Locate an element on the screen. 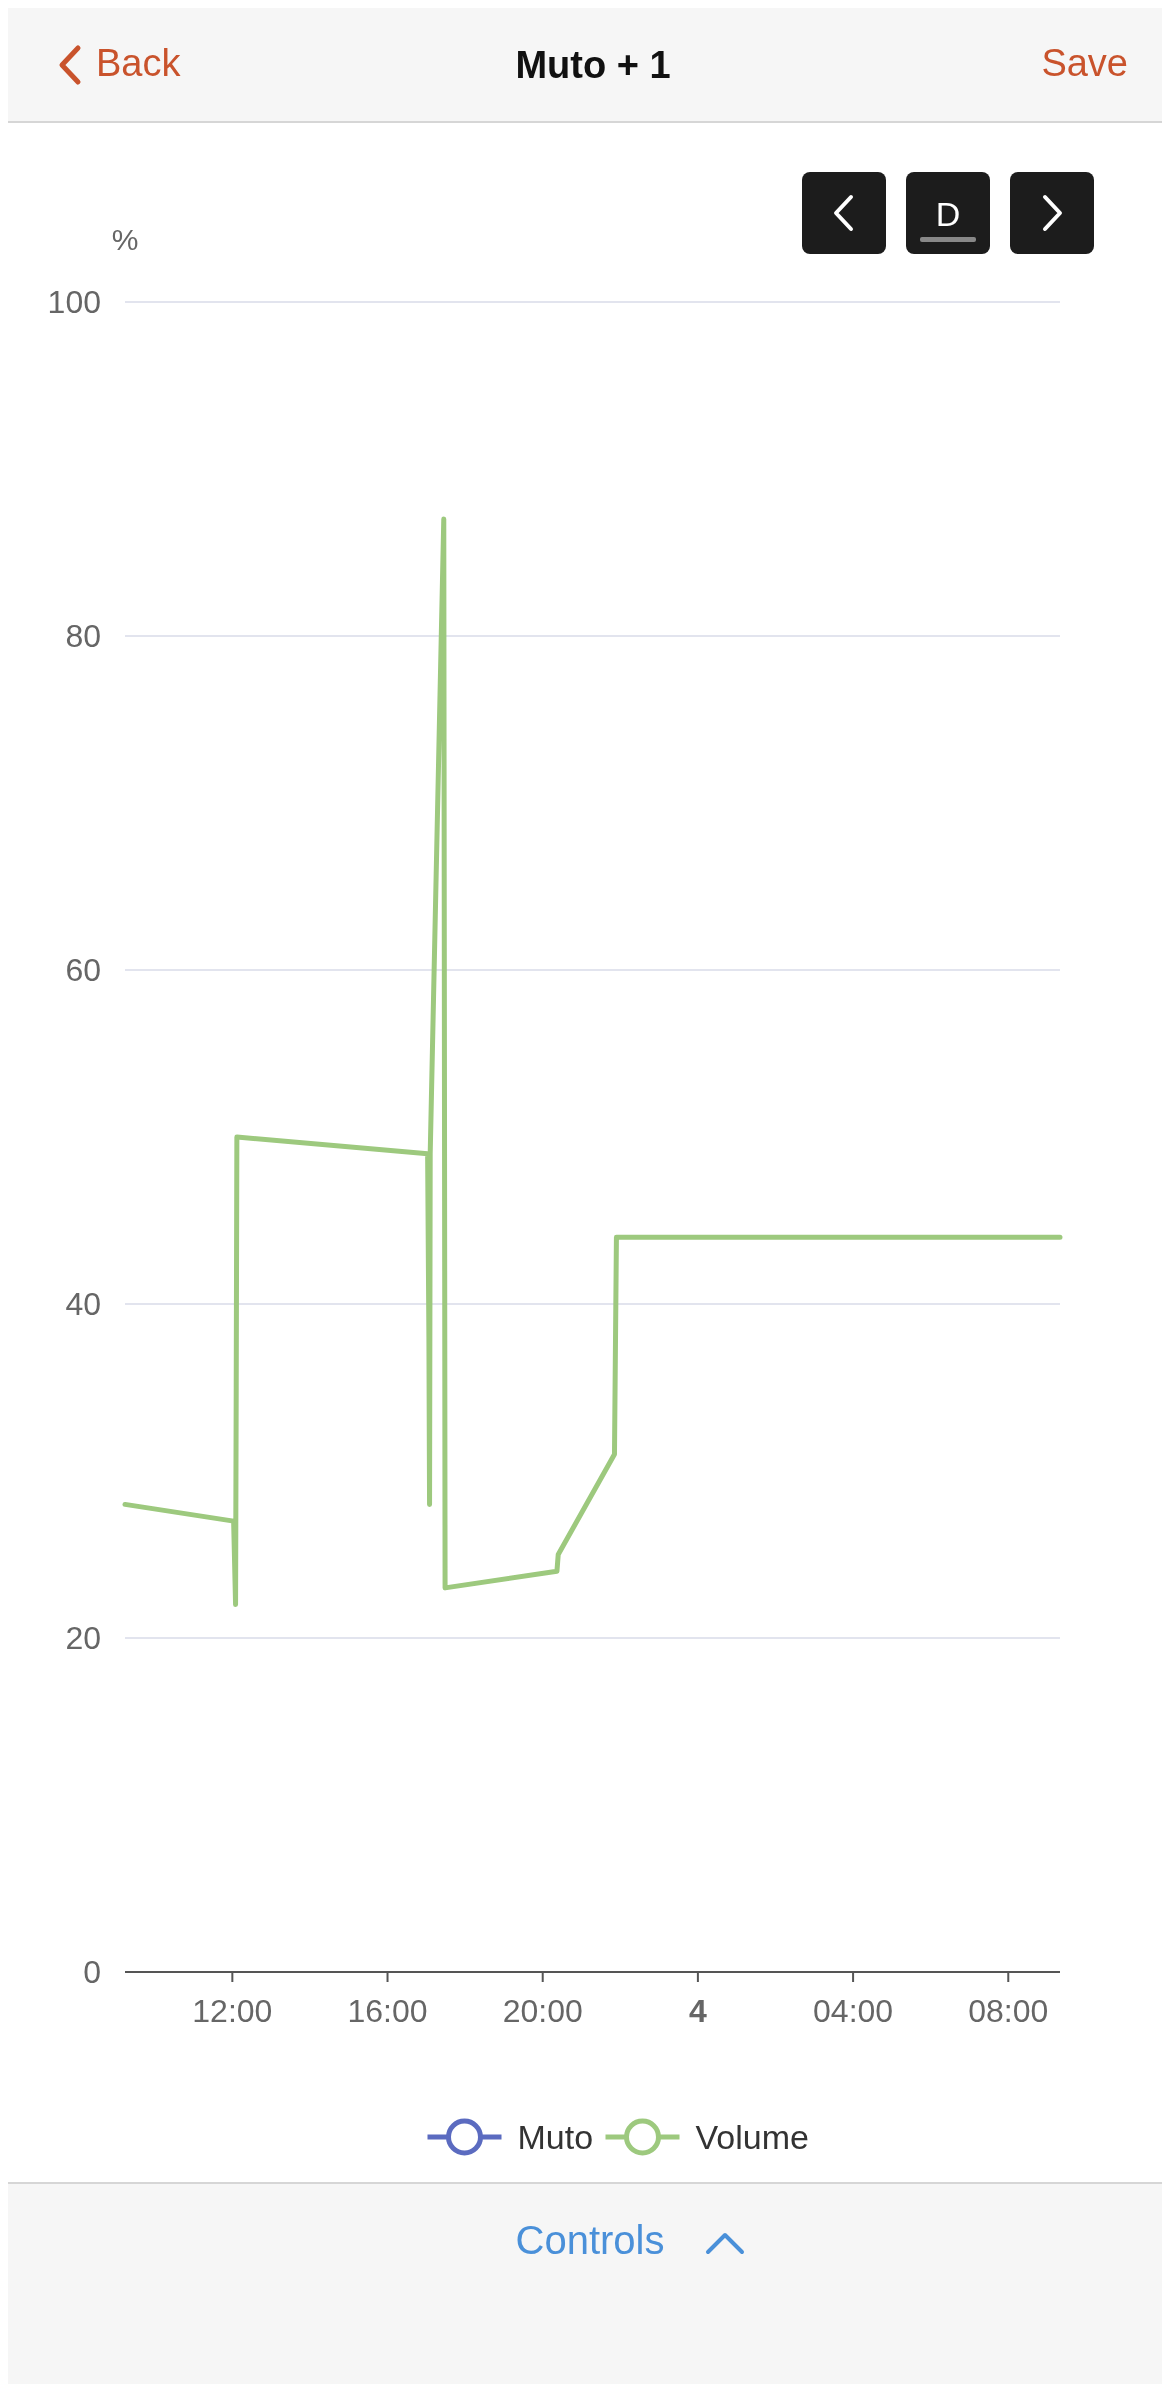 The height and width of the screenshot is (2392, 1170). x-tick-label: 16:00 is located at coordinates (387, 2011).